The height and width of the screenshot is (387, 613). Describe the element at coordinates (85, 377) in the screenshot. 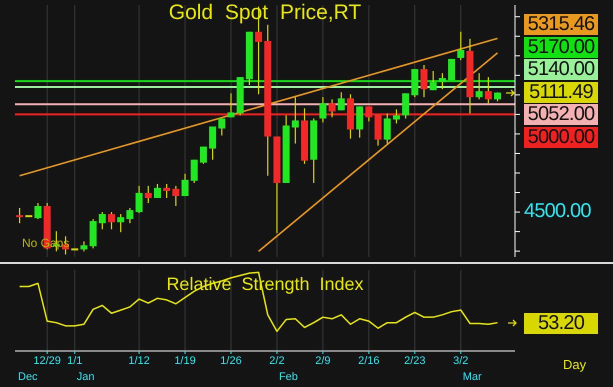

I see `text: Jan` at that location.